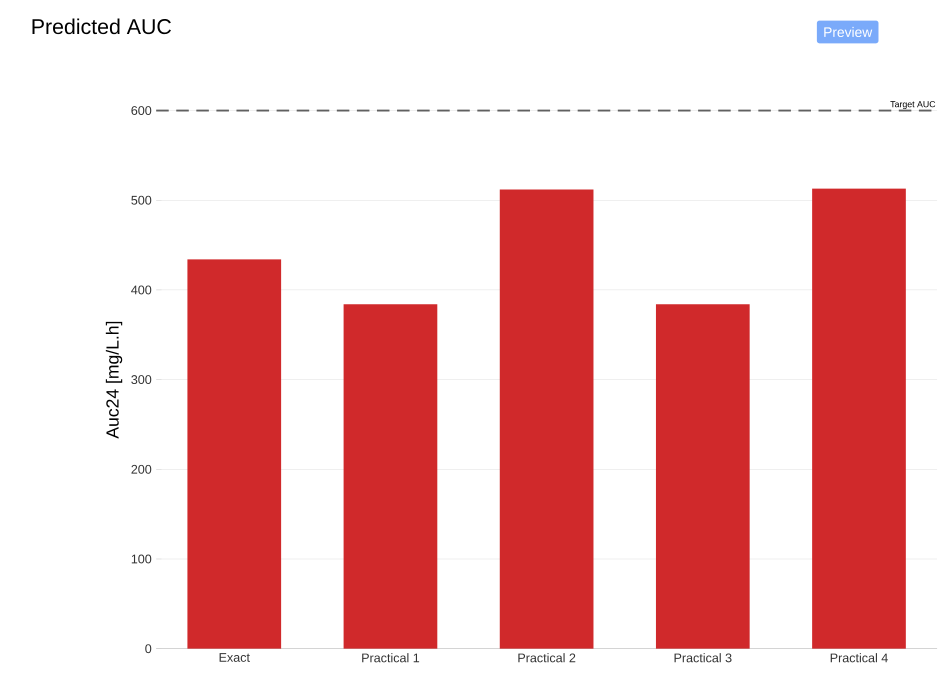 This screenshot has height=677, width=938. I want to click on y-tick-label: 300, so click(141, 379).